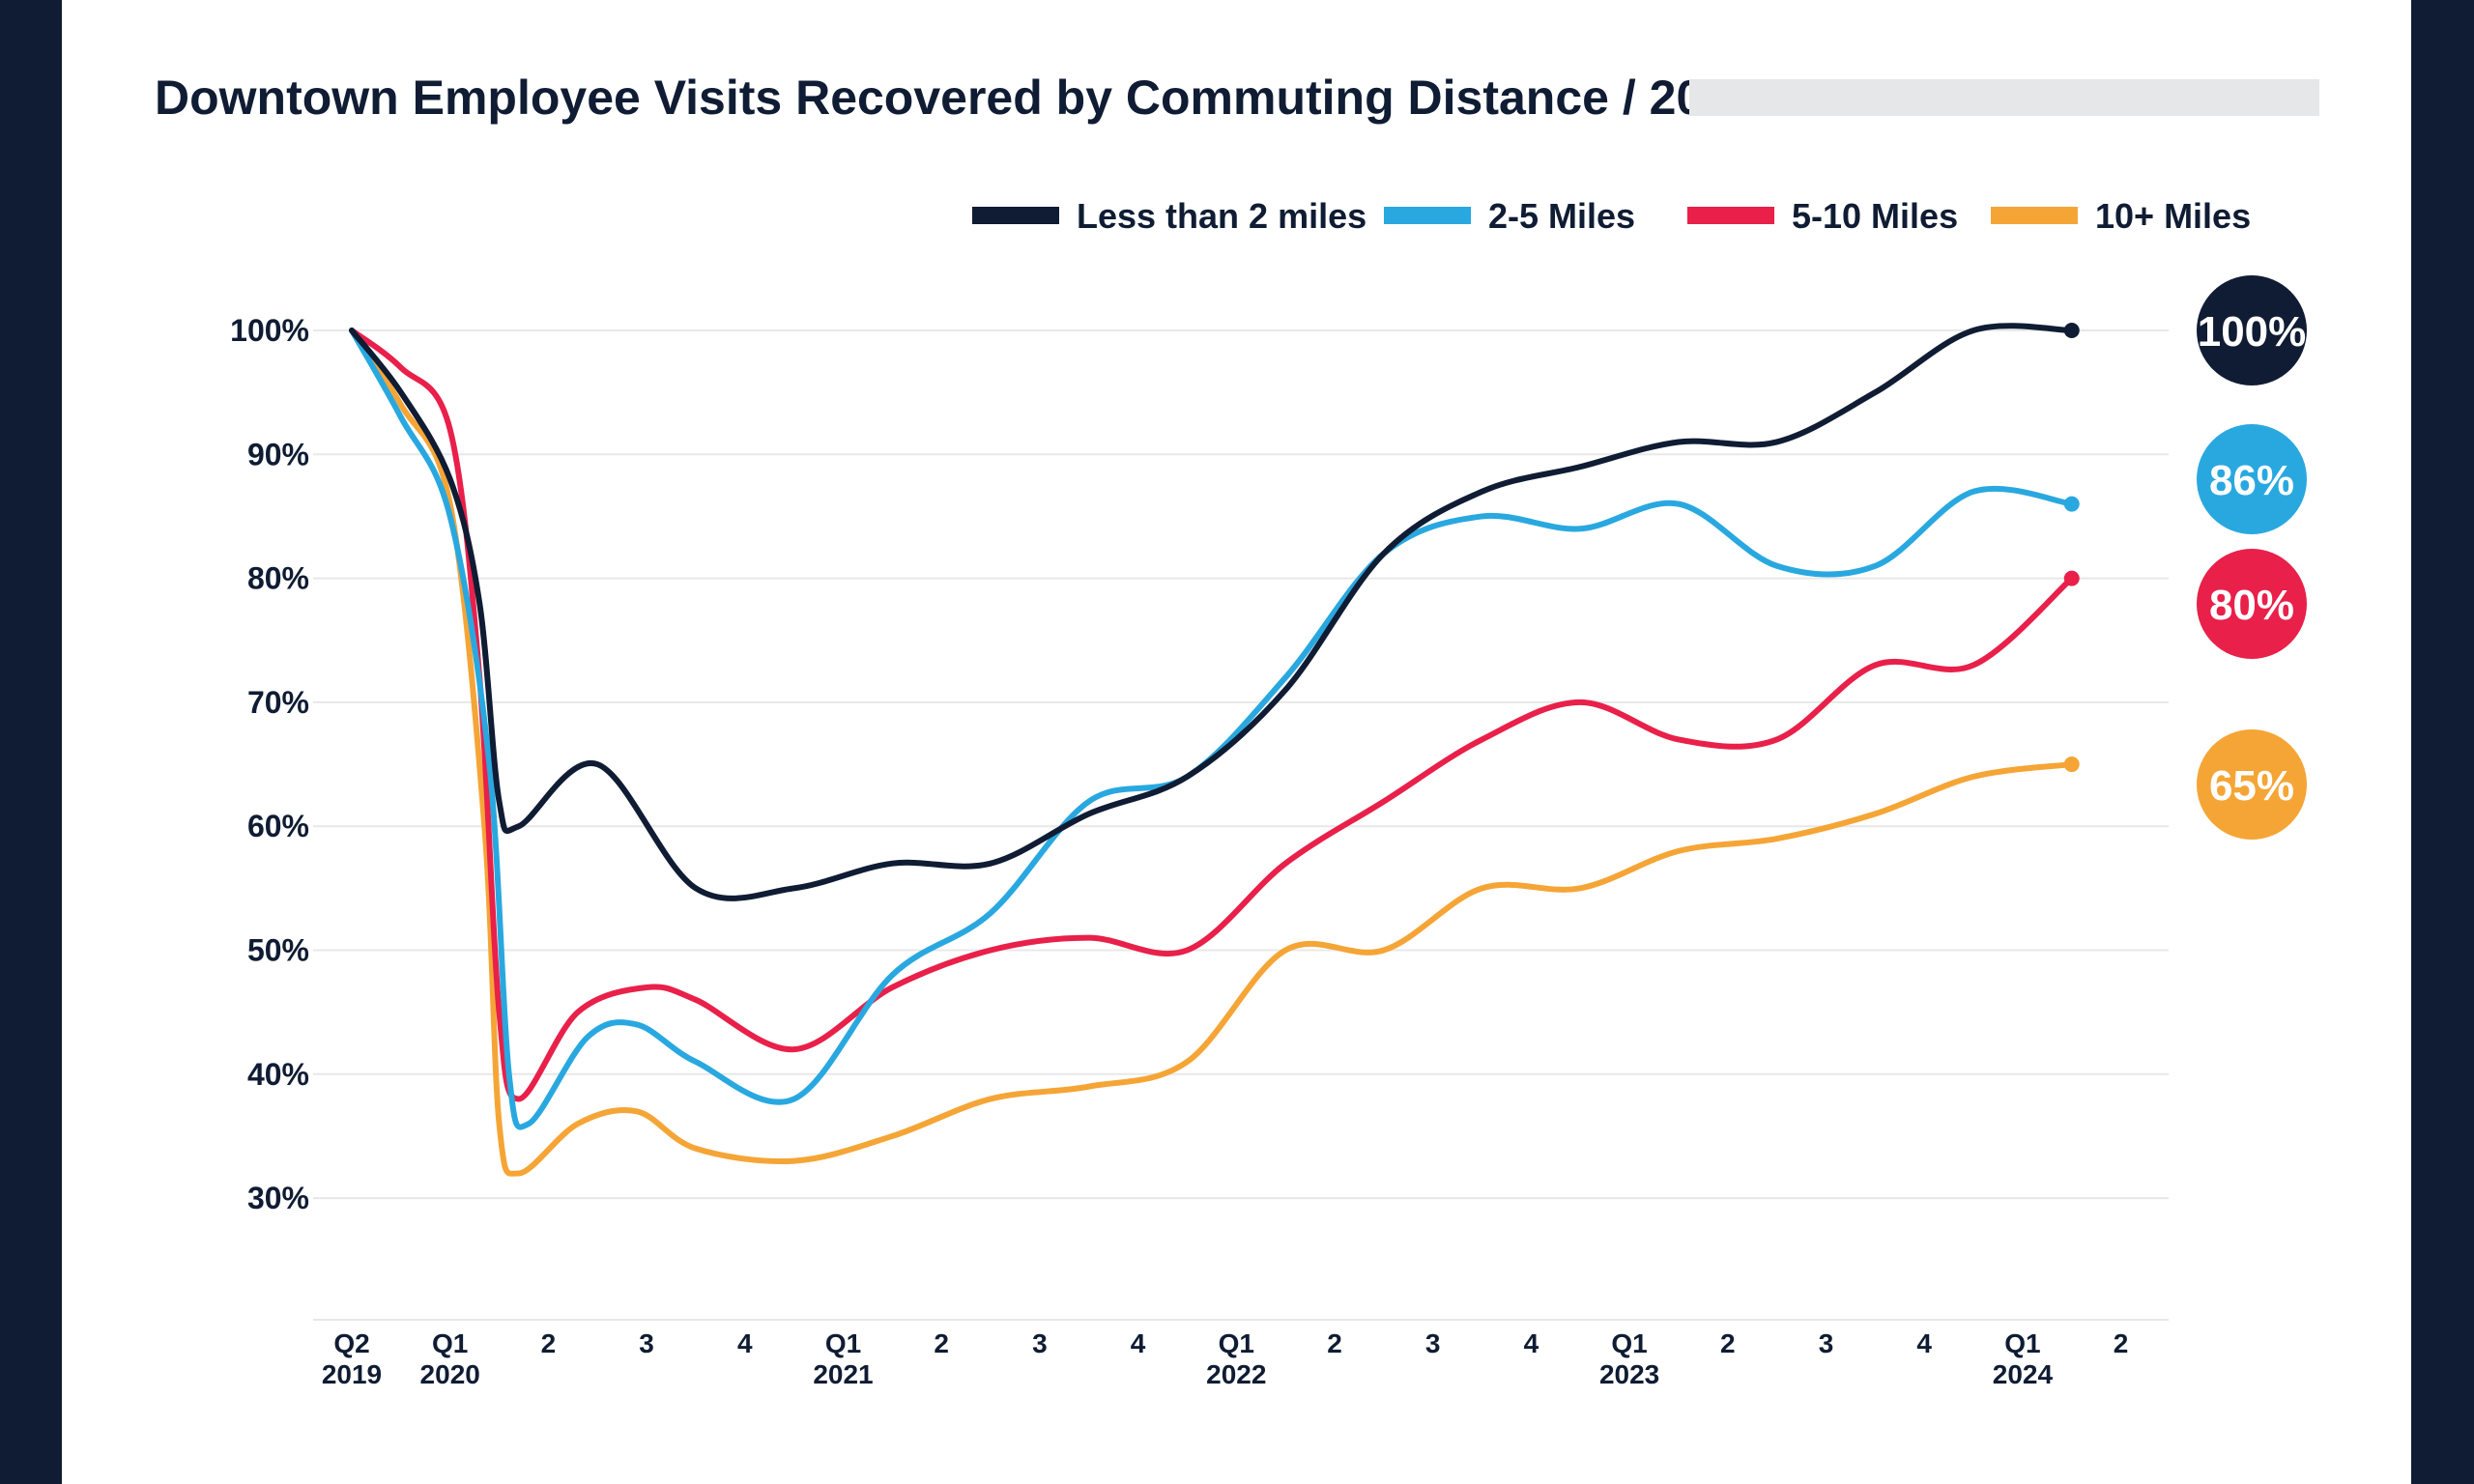 The image size is (2474, 1484). Describe the element at coordinates (351, 1343) in the screenshot. I see `x-tick-label: Q2` at that location.